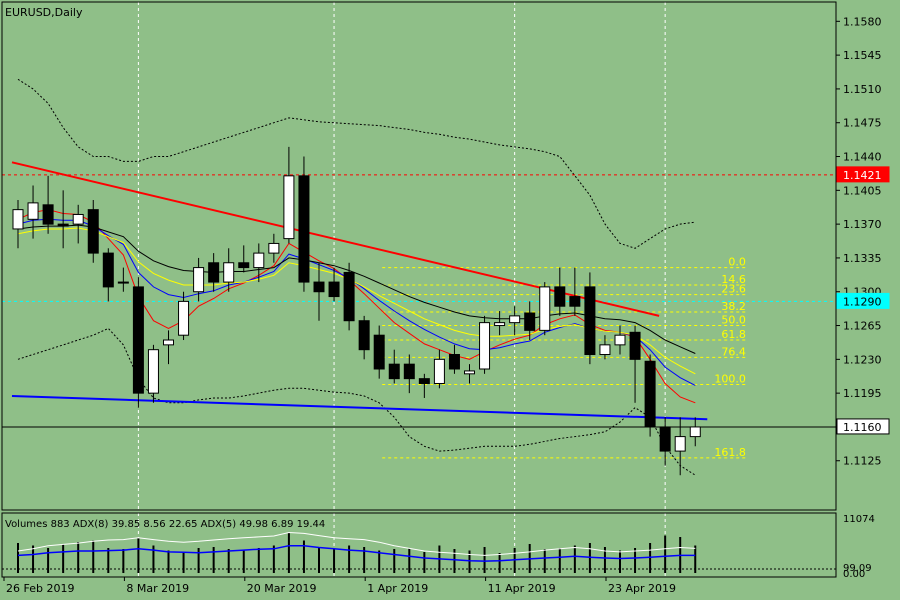 The height and width of the screenshot is (600, 900). I want to click on y-tick-label: 1.1265, so click(862, 326).